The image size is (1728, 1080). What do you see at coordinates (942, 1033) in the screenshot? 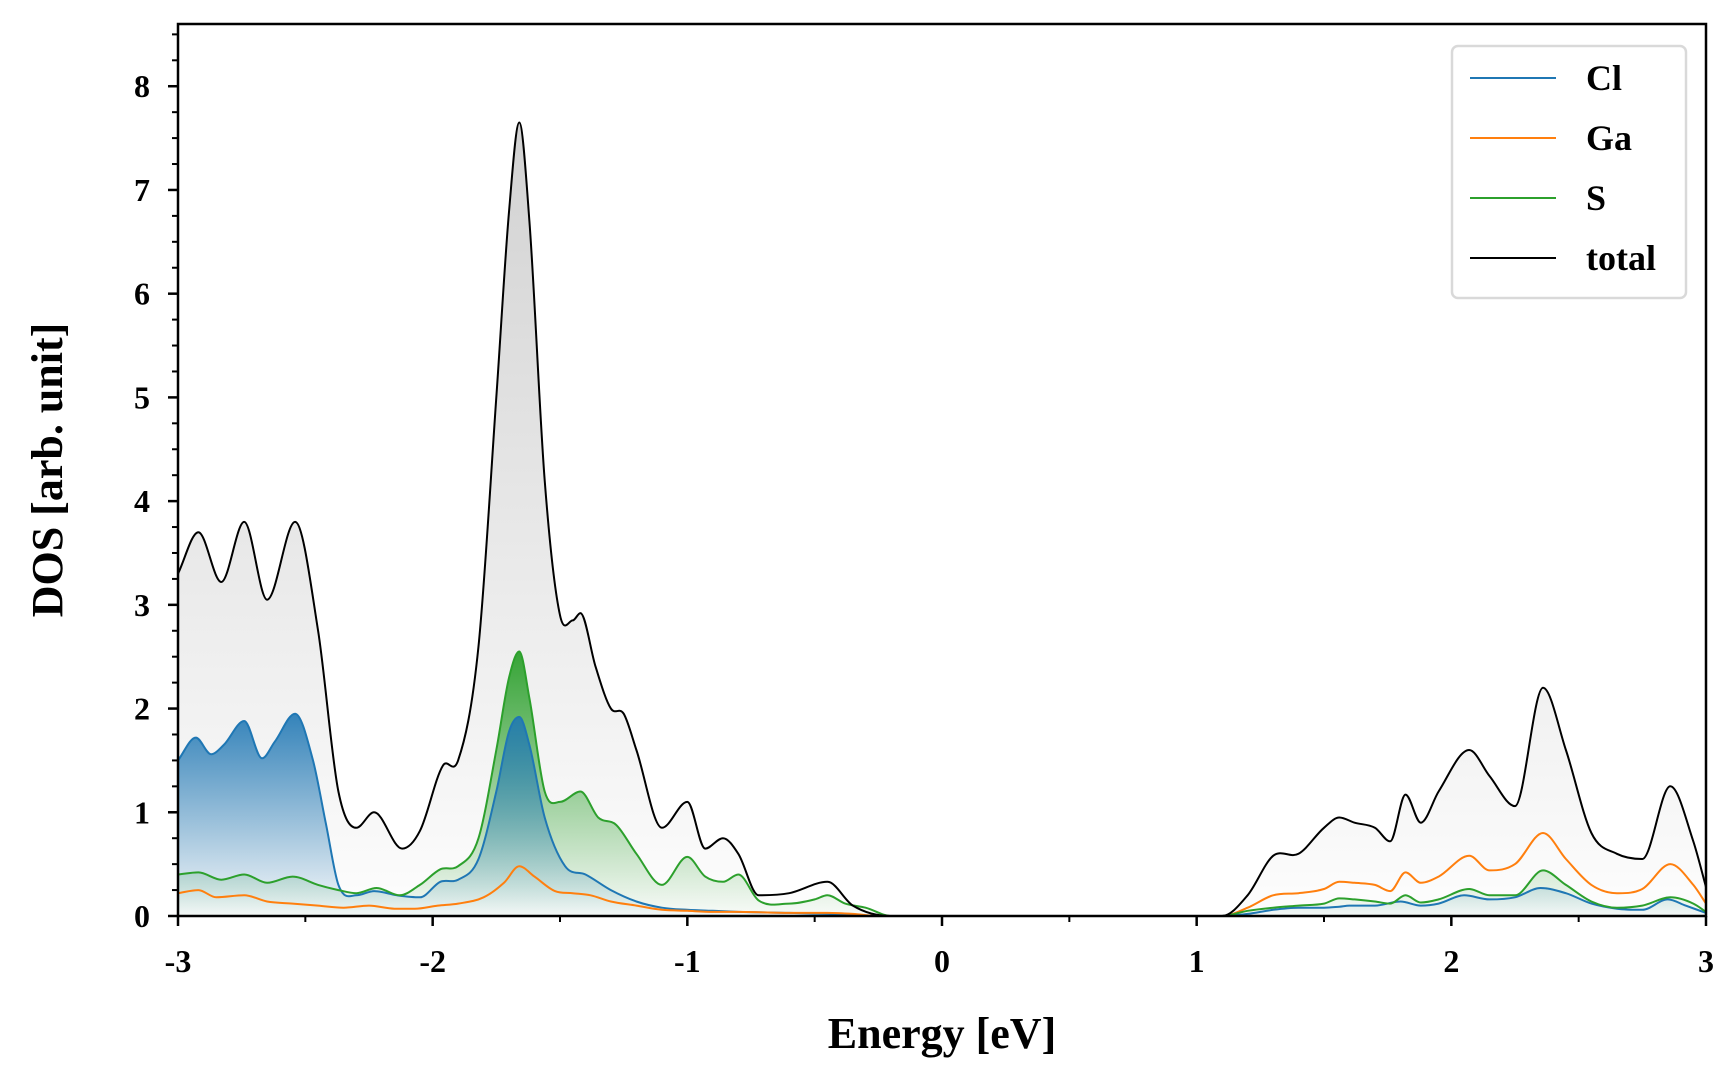
I see `x-axis-label: Energy [eV]` at bounding box center [942, 1033].